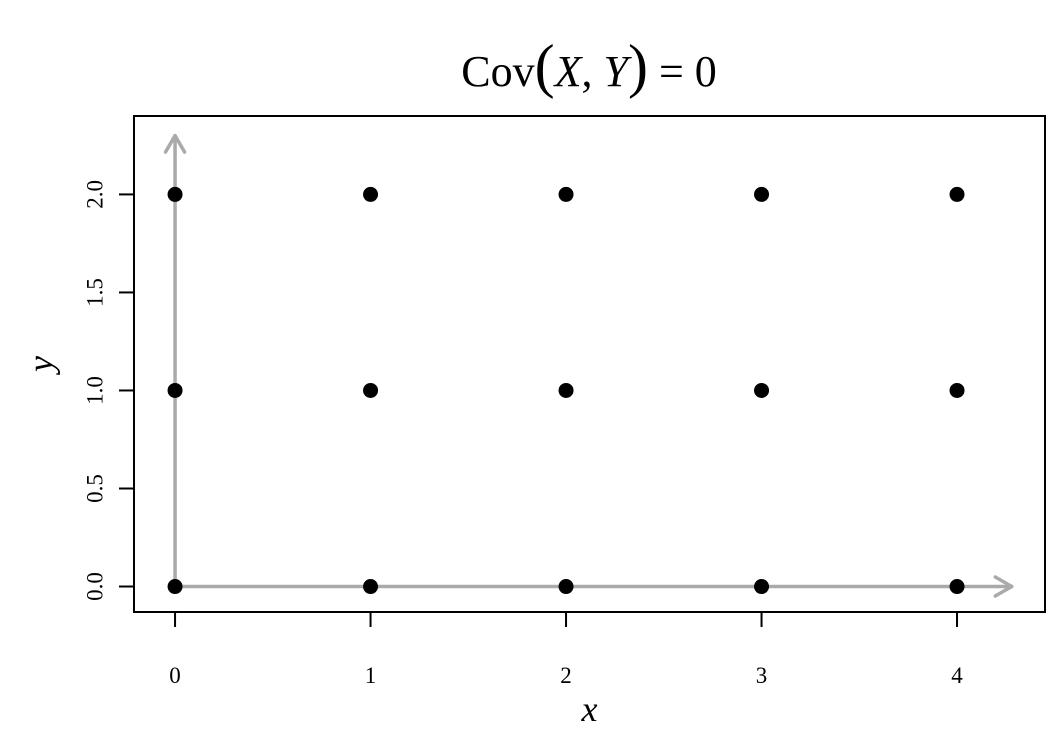 This screenshot has height=729, width=1056. I want to click on y-axis: 0.0 0.5 1.0 1.5 2.0, so click(108, 390).